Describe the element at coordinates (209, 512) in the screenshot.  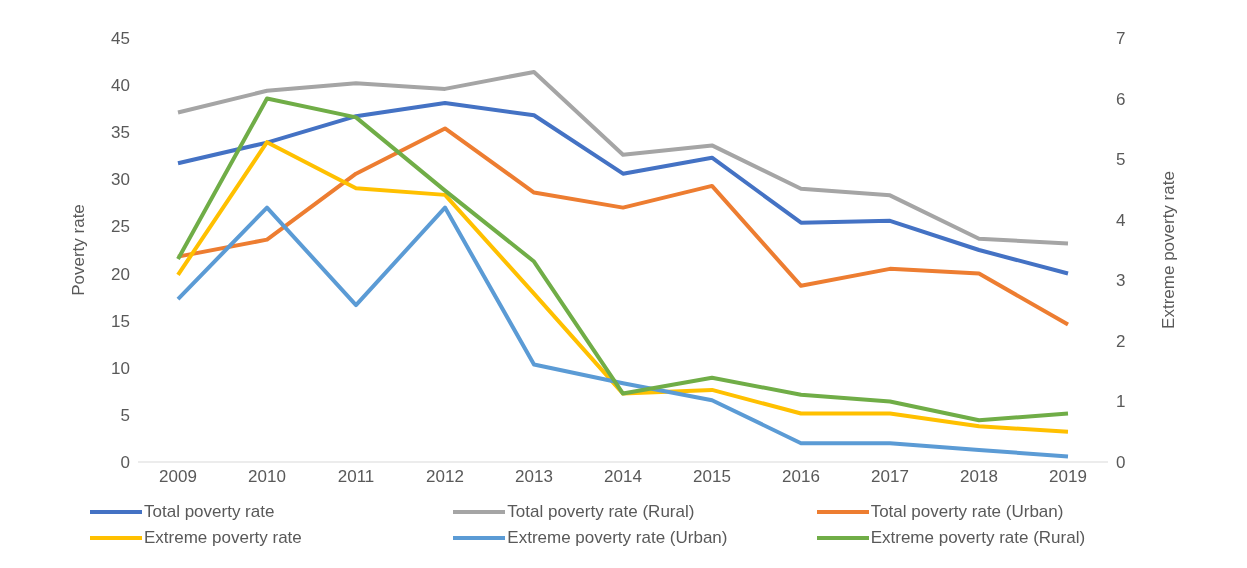
I see `legend-label: Total poverty rate` at that location.